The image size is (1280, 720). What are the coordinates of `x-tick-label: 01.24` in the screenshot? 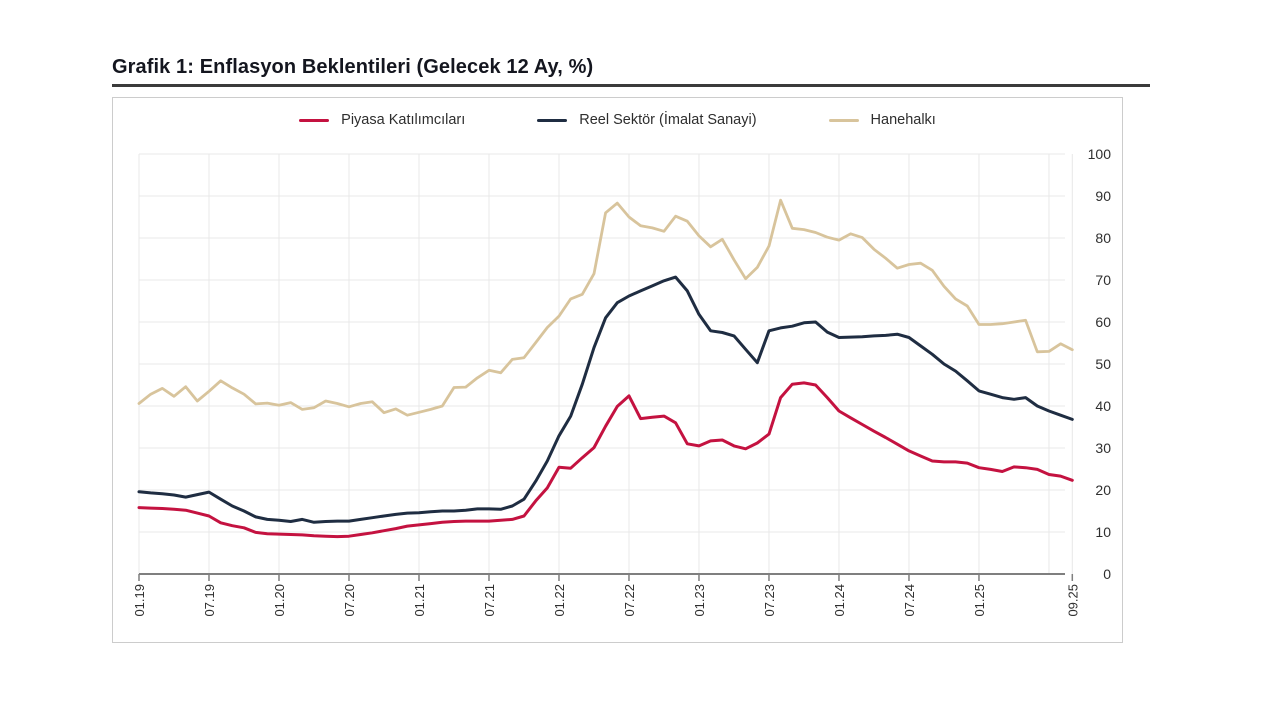 It's located at (839, 600).